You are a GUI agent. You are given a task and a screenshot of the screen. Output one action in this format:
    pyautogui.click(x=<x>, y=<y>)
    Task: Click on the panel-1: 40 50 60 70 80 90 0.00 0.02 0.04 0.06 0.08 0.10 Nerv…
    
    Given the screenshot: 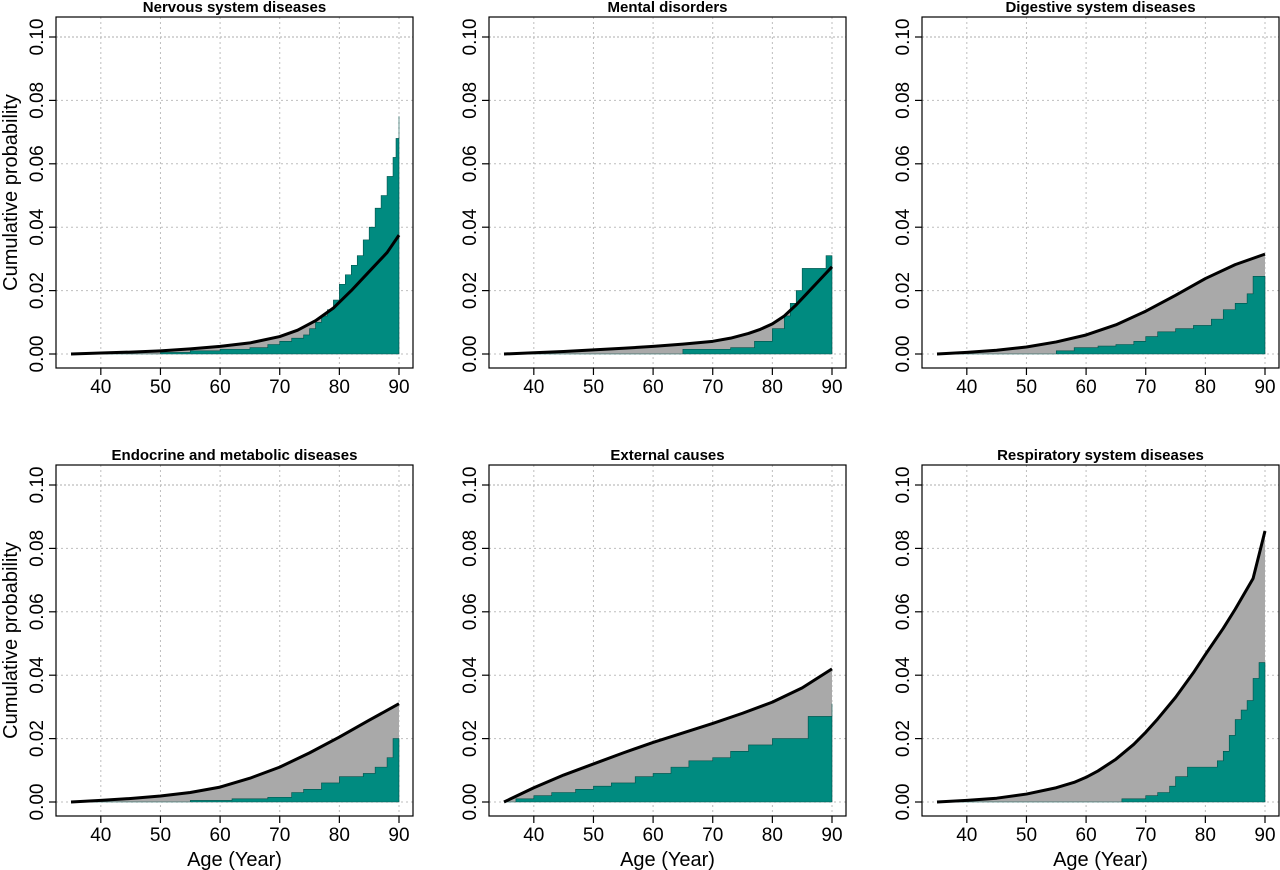 What is the action you would take?
    pyautogui.click(x=207, y=199)
    